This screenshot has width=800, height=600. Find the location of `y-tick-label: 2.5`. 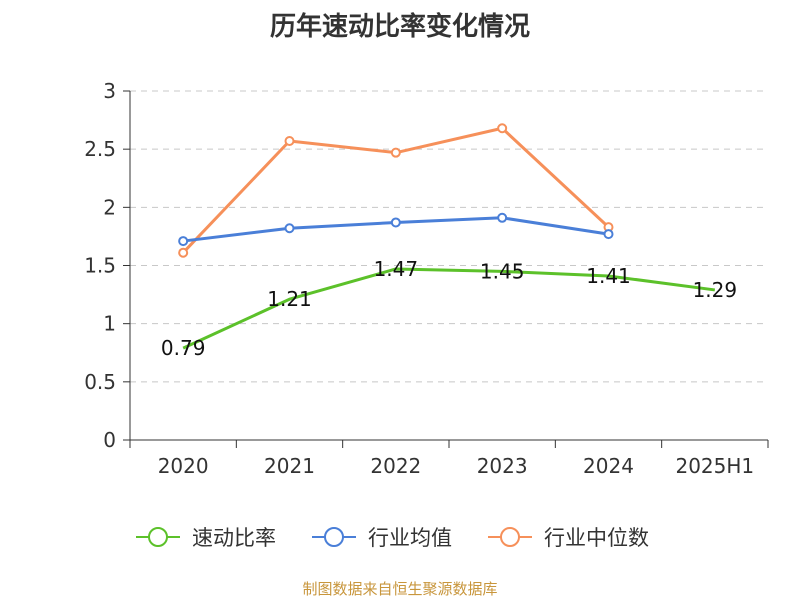

y-tick-label: 2.5 is located at coordinates (100, 149).